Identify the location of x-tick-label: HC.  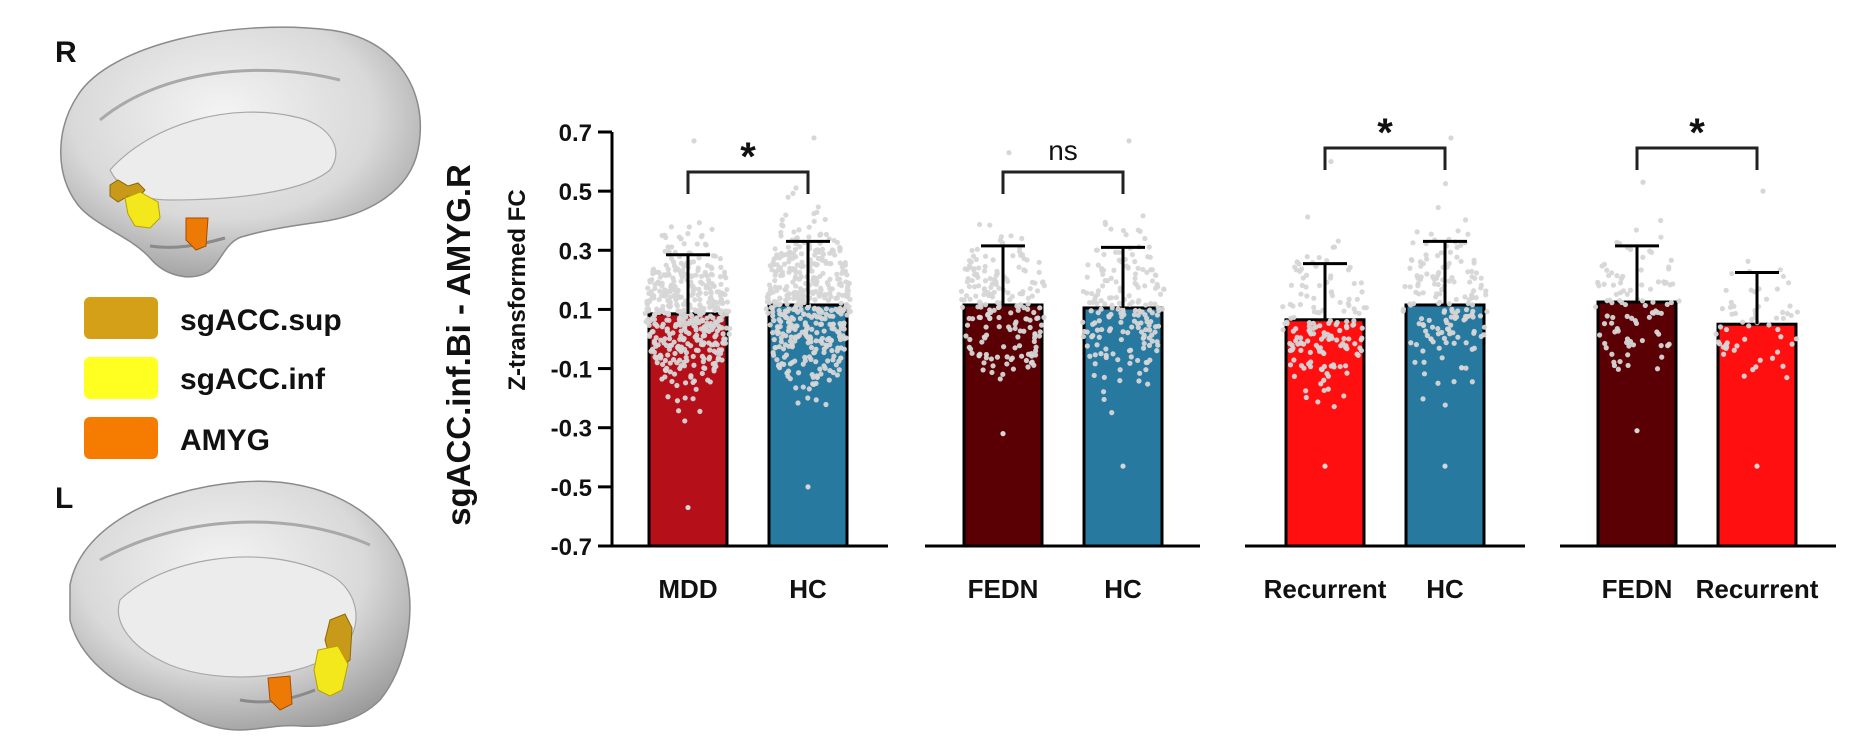
(808, 589).